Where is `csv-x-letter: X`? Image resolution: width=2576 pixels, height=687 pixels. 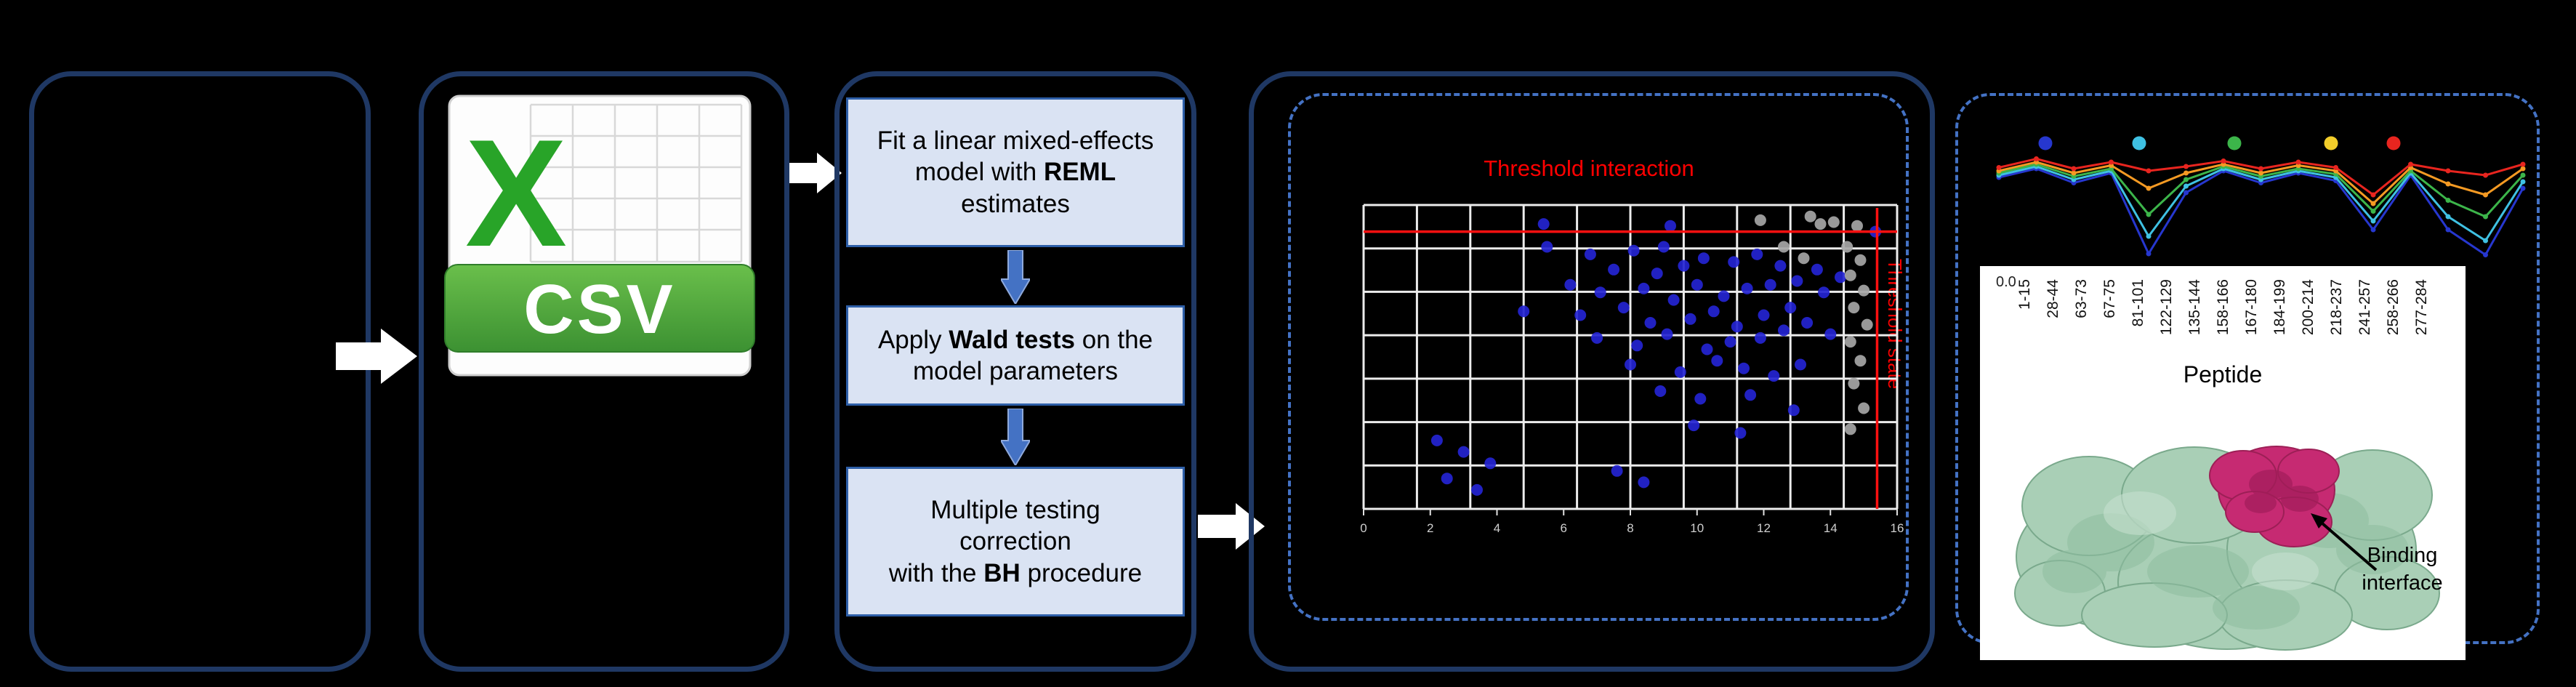
csv-x-letter: X is located at coordinates (516, 193).